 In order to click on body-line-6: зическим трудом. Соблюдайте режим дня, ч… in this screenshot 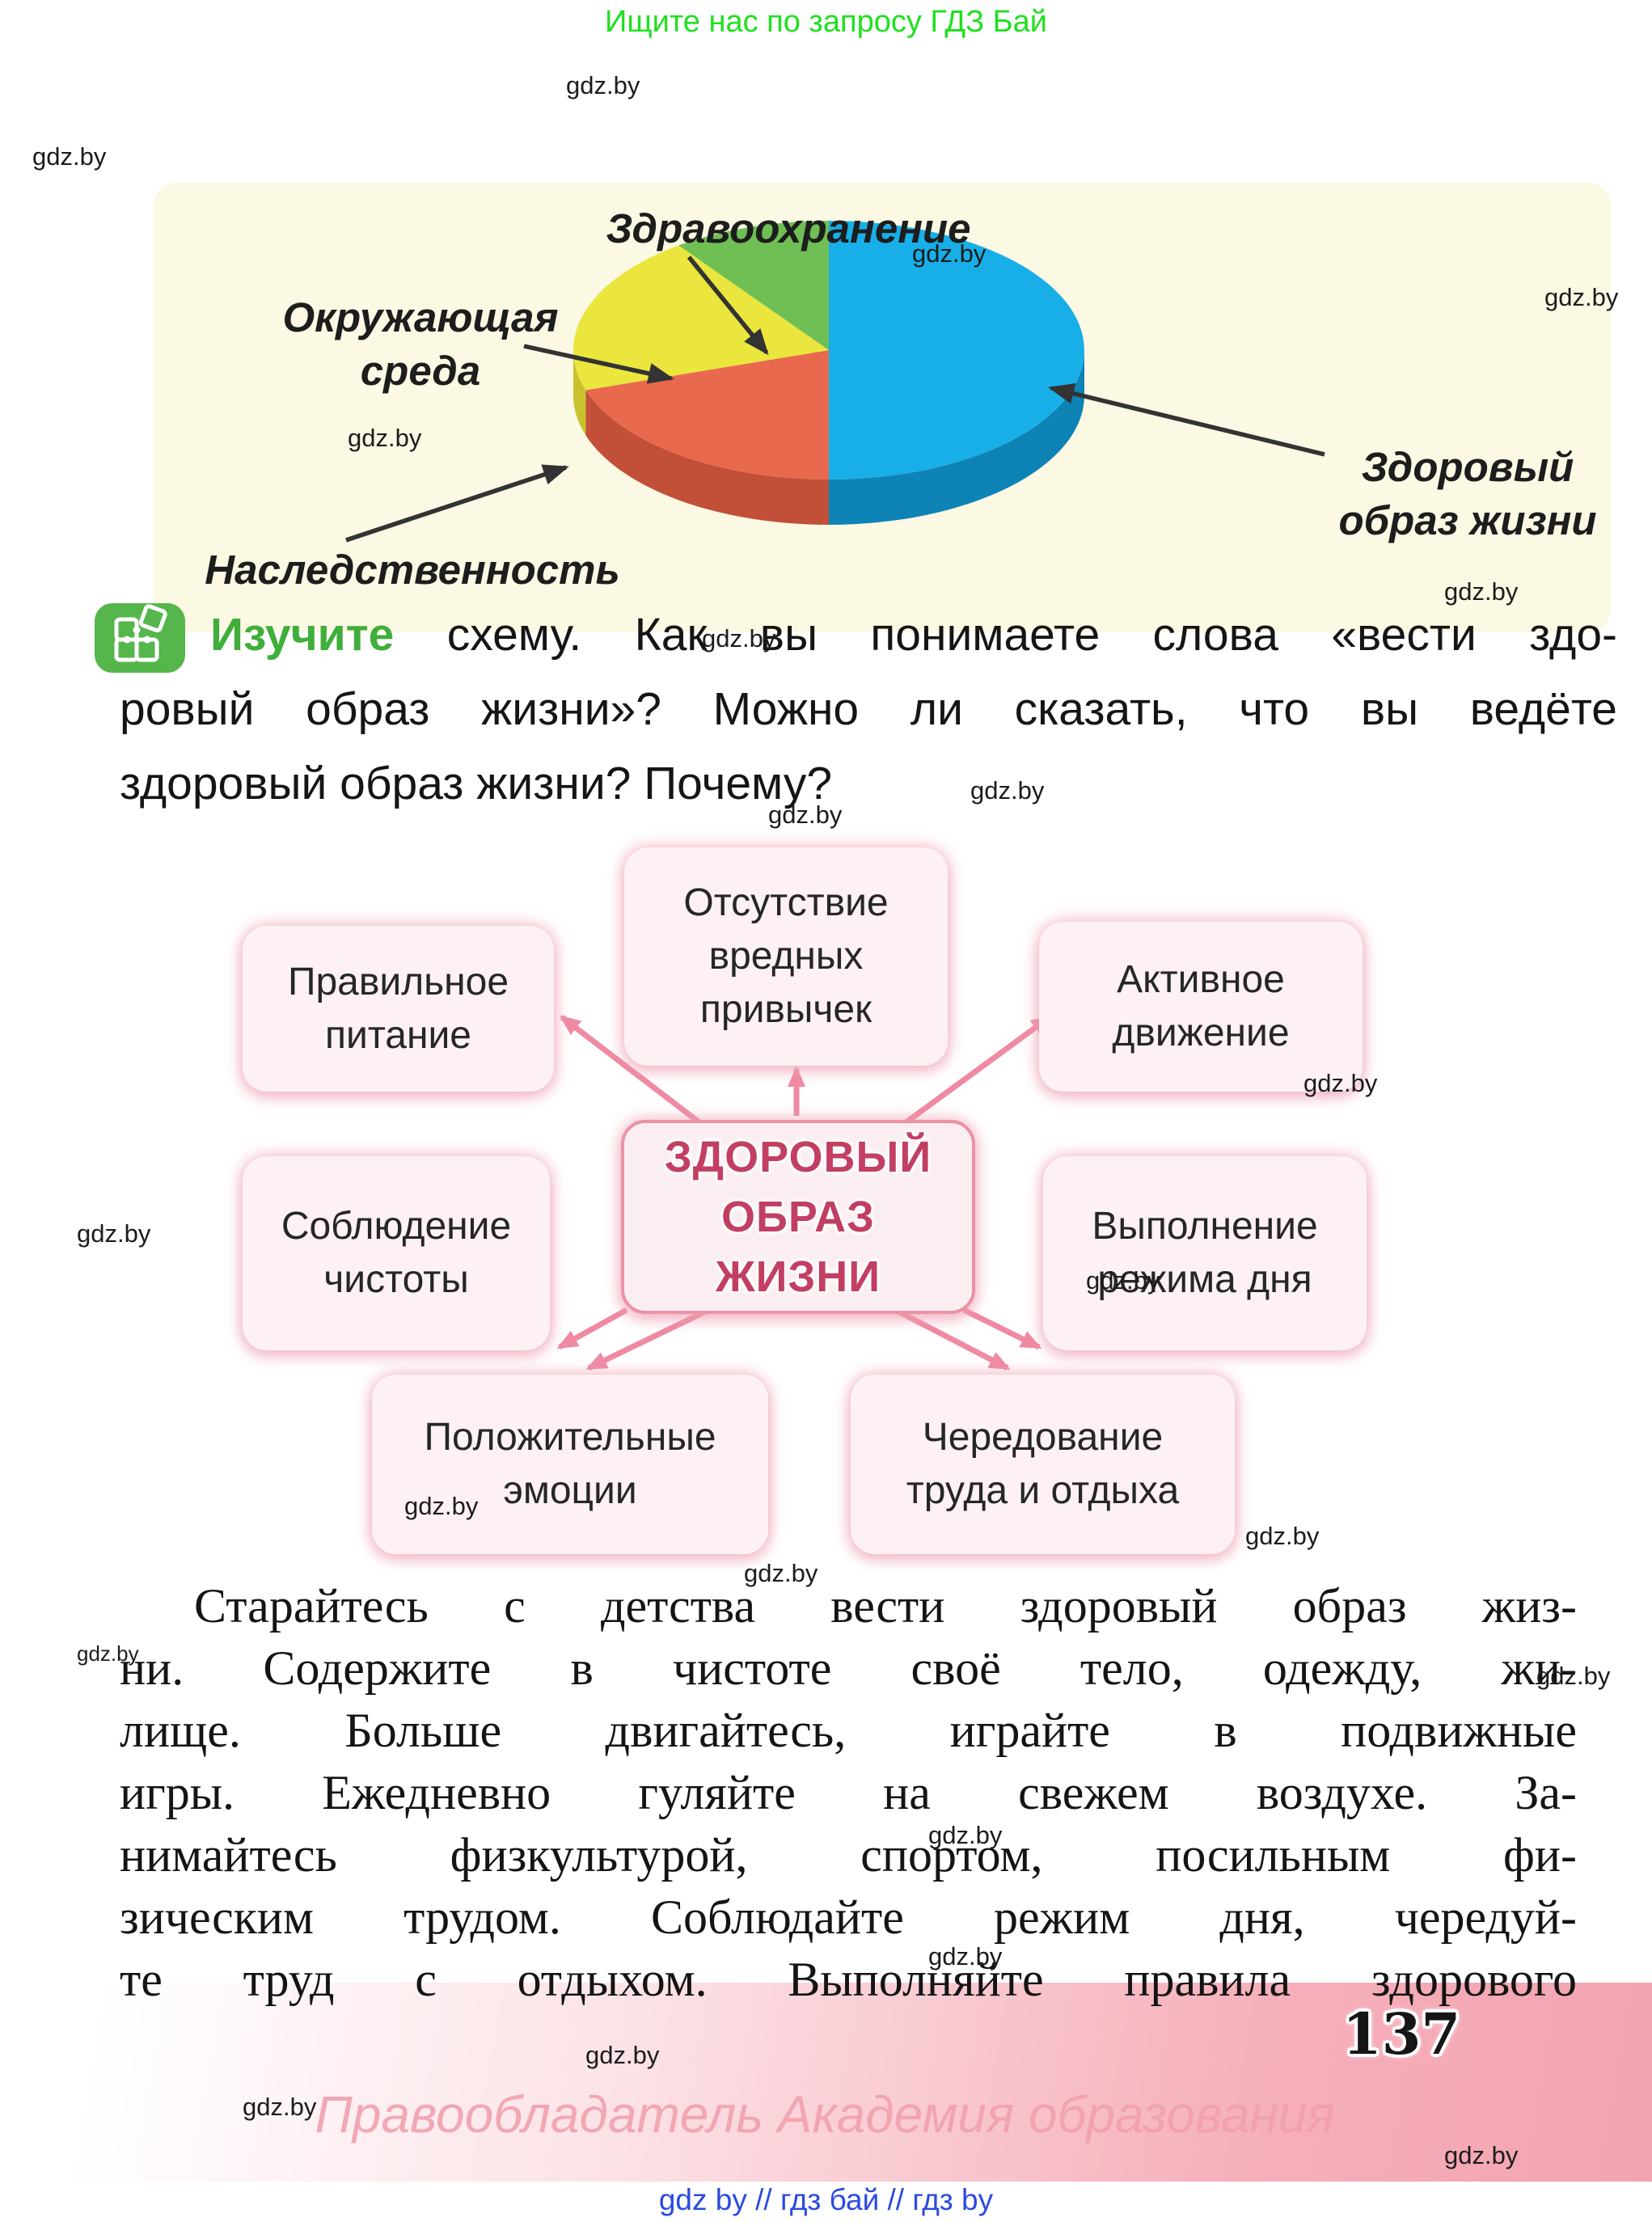, I will do `click(848, 1917)`.